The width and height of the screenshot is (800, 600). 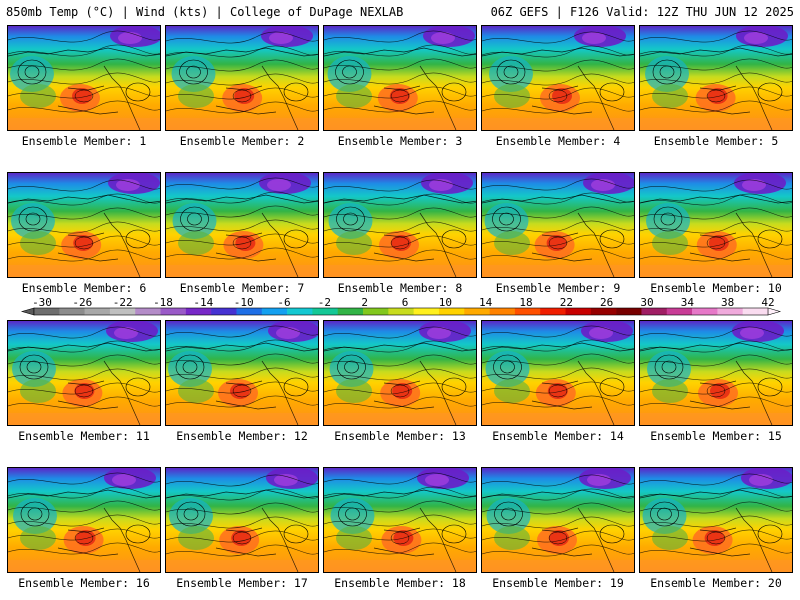 I want to click on colorbar-tick-label: 38, so click(x=727, y=302).